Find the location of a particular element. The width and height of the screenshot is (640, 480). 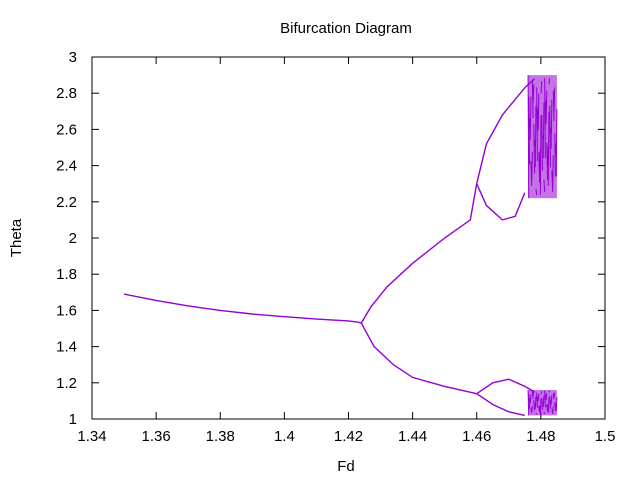

x-tick-label: 1.34 is located at coordinates (91, 436).